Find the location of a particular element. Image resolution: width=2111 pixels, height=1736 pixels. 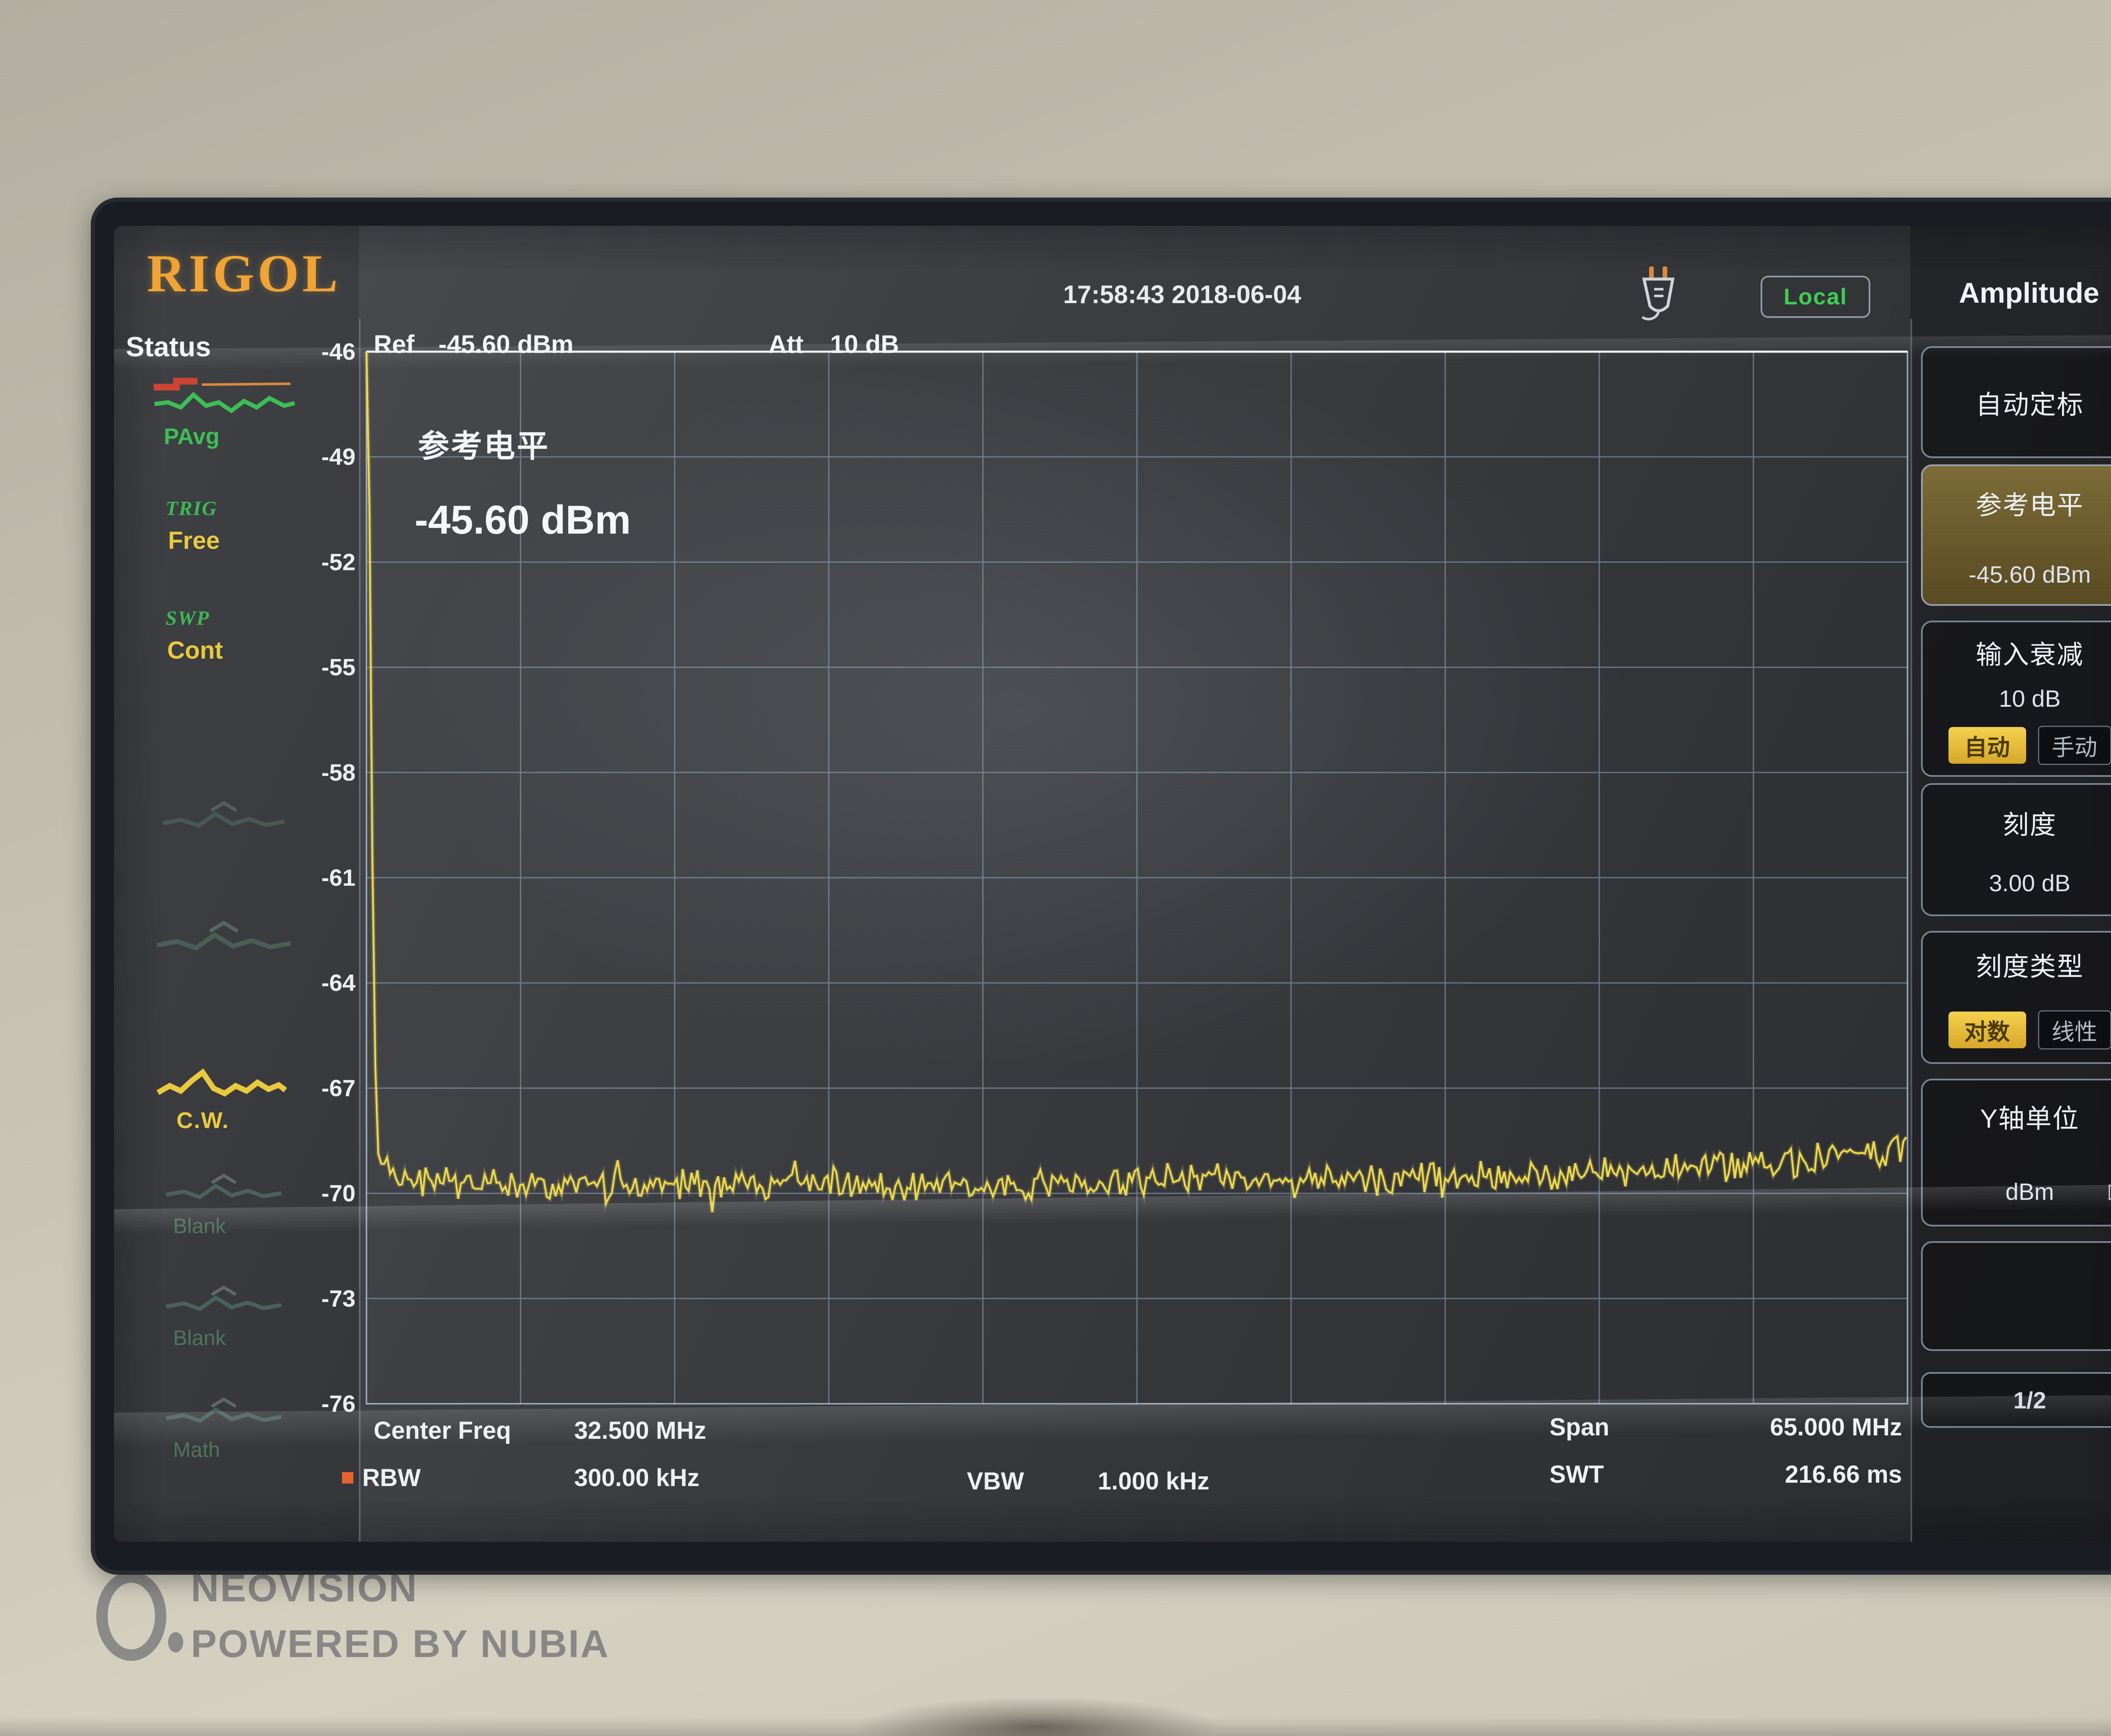

att-readout: Att 10 dB is located at coordinates (833, 344).